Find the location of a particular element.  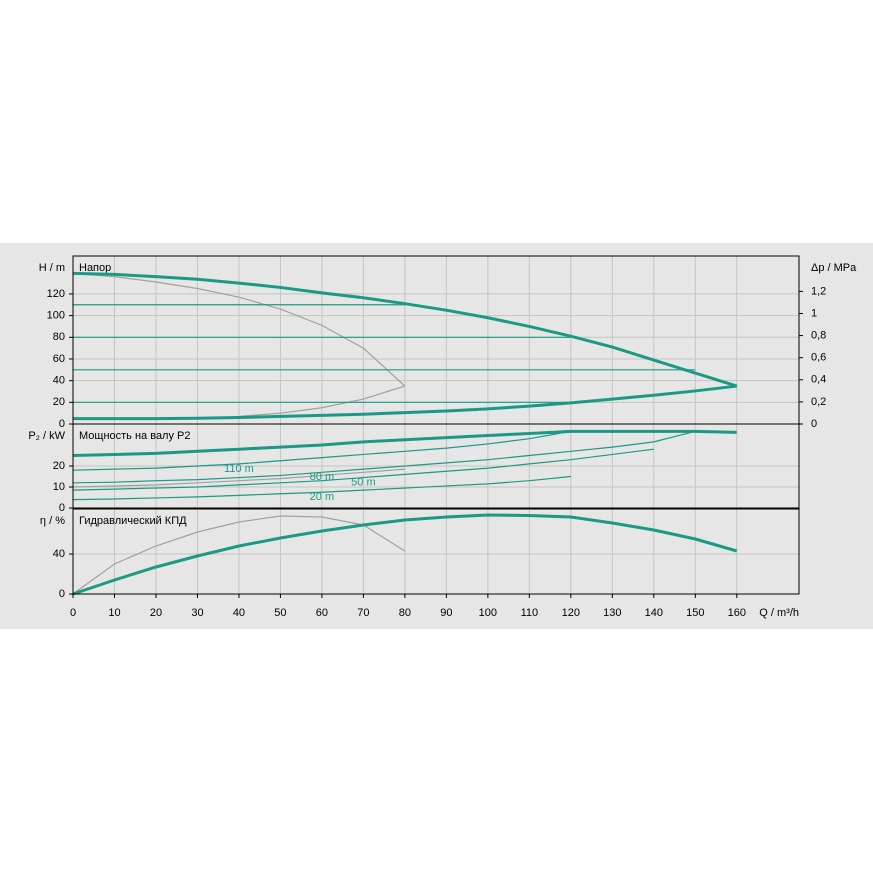

x-tick-label: 60 is located at coordinates (322, 613).